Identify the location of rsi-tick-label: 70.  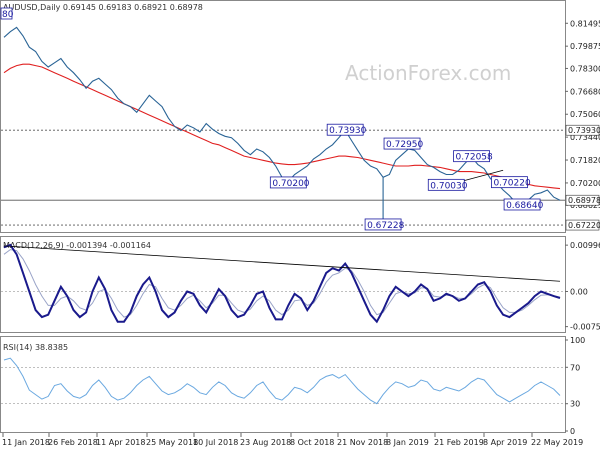
(575, 367).